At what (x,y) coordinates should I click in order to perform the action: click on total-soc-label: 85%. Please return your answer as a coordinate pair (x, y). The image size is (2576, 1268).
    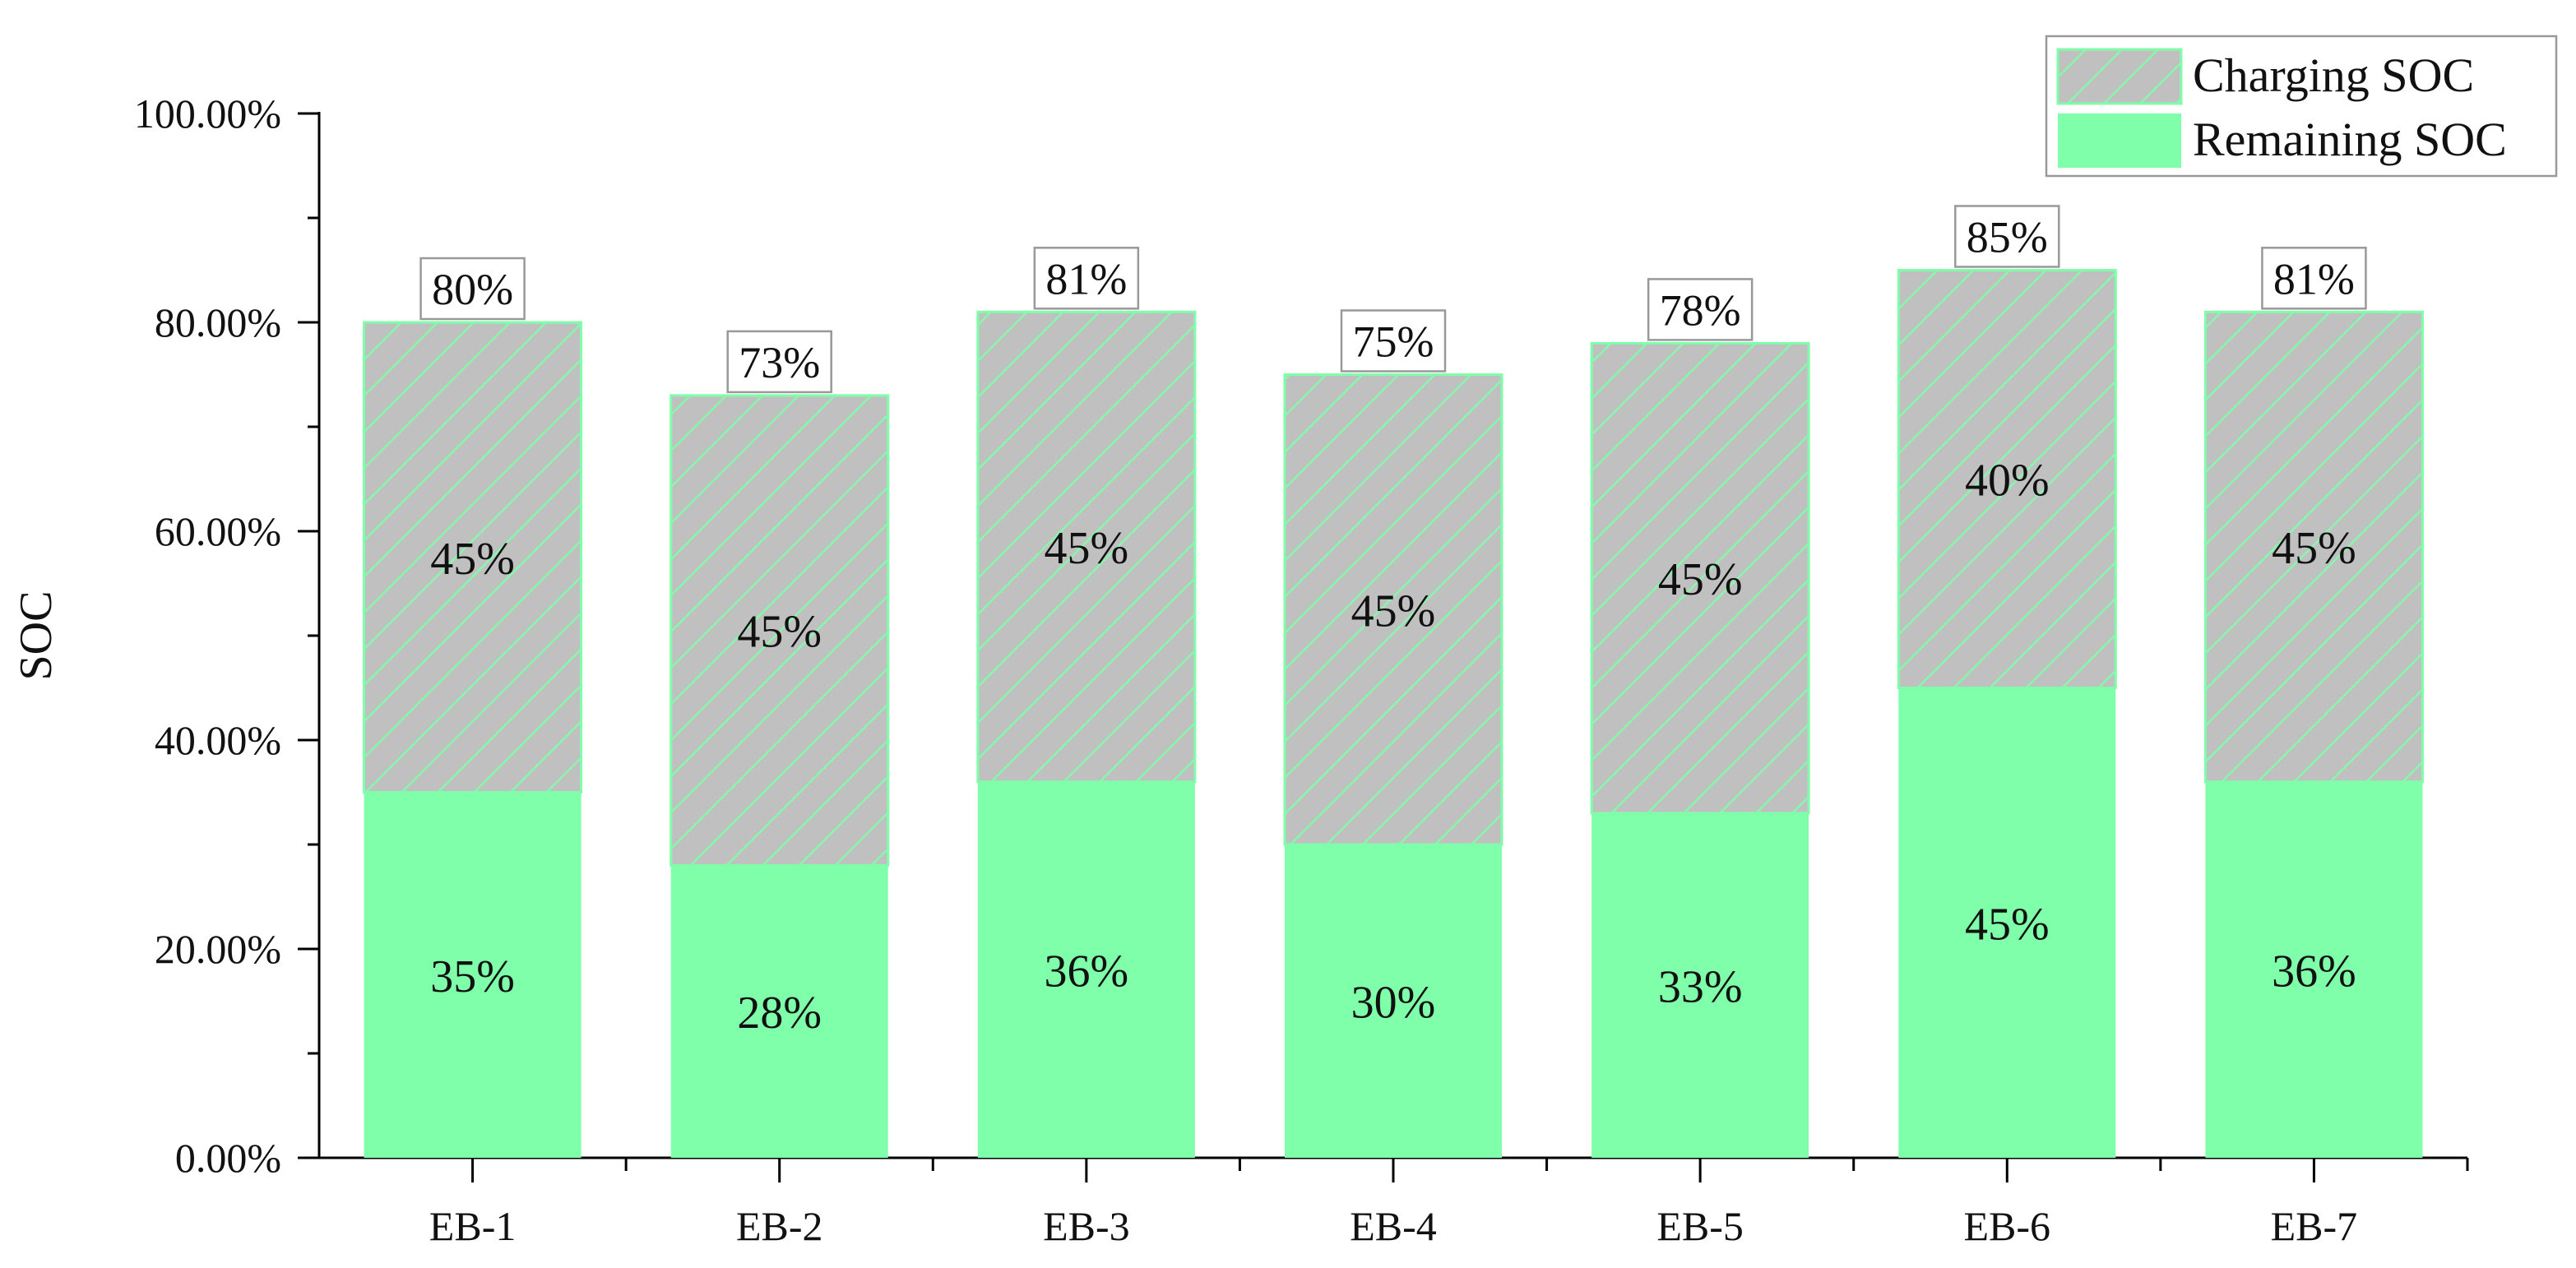
    Looking at the image, I should click on (2008, 237).